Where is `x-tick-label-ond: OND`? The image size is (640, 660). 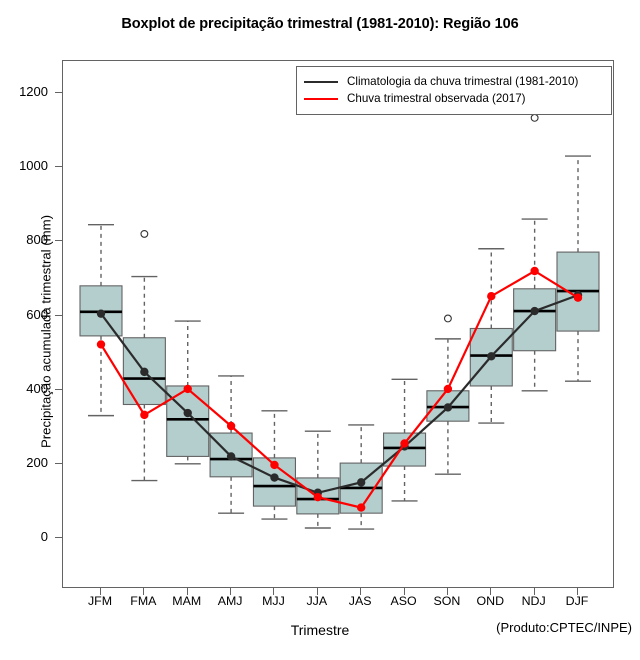
x-tick-label-ond: OND is located at coordinates (490, 601).